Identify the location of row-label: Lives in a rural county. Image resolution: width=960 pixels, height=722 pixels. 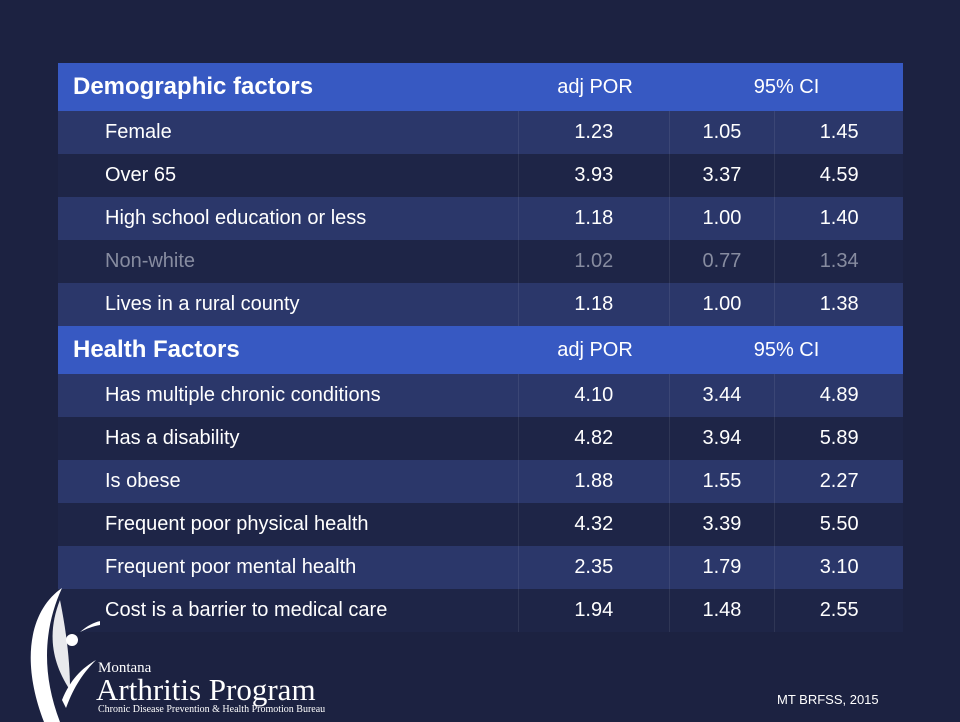
(288, 304).